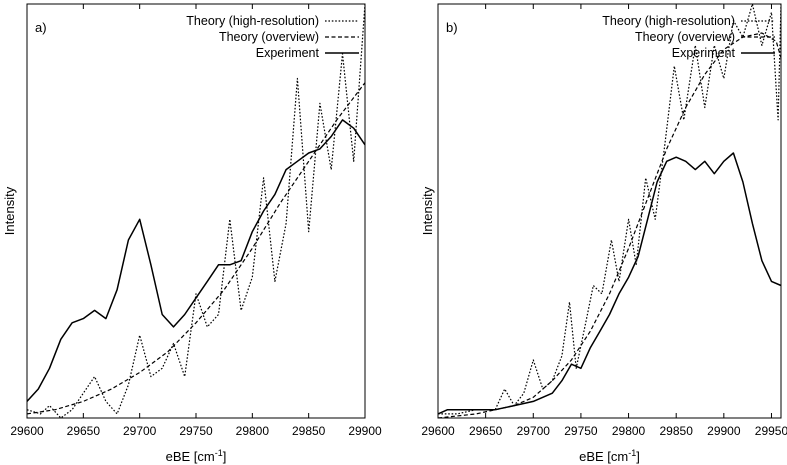 This screenshot has height=465, width=787. I want to click on x-tick-label: 29950, so click(771, 431).